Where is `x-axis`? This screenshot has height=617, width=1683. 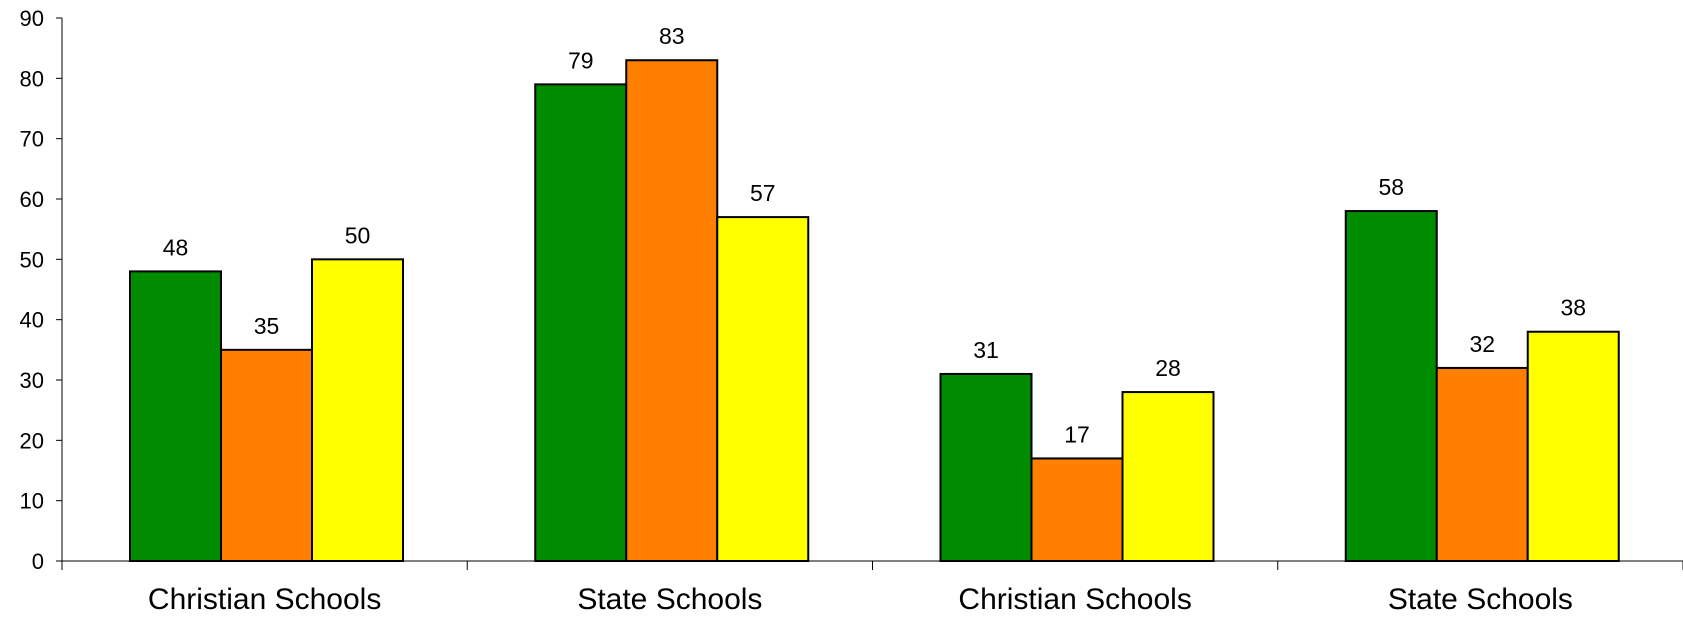
x-axis is located at coordinates (872, 565).